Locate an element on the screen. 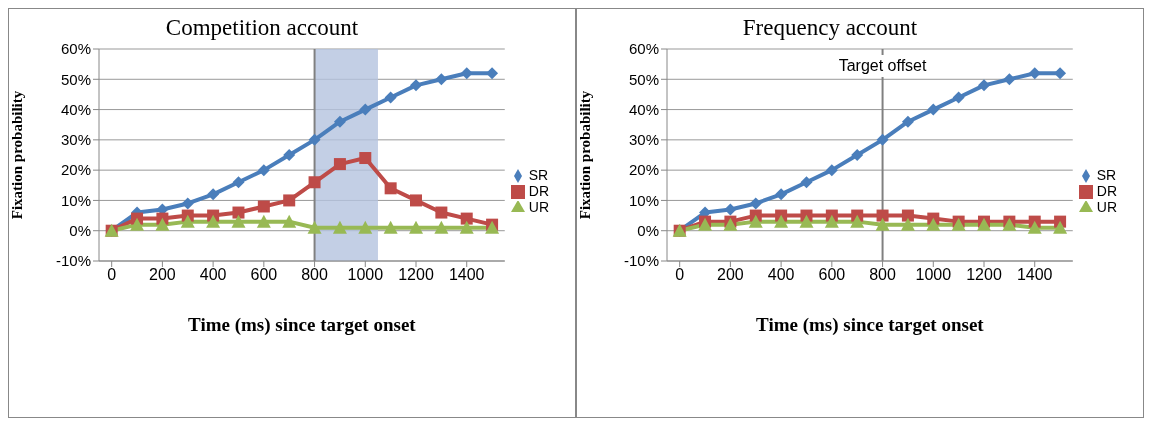  y-tick-label: 10% is located at coordinates (75, 200).